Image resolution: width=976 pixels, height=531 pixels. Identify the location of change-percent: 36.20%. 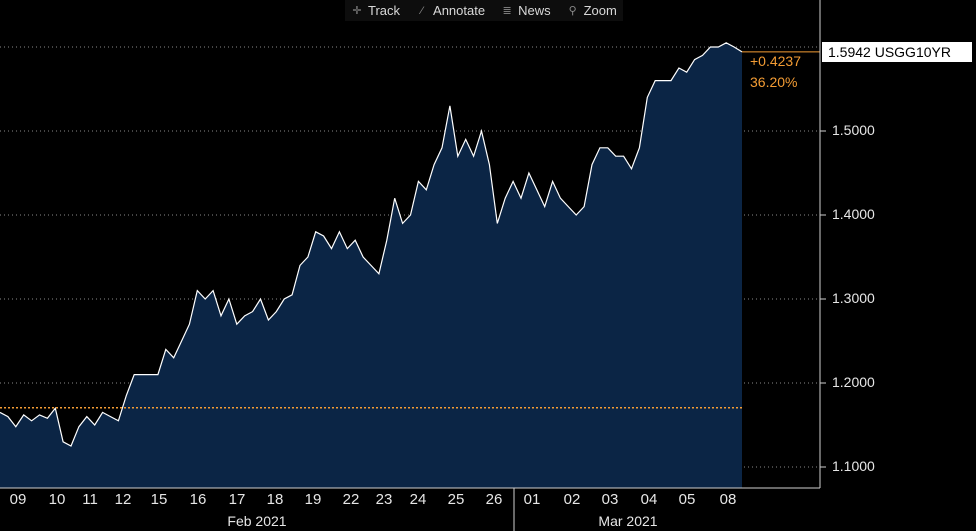
(774, 82).